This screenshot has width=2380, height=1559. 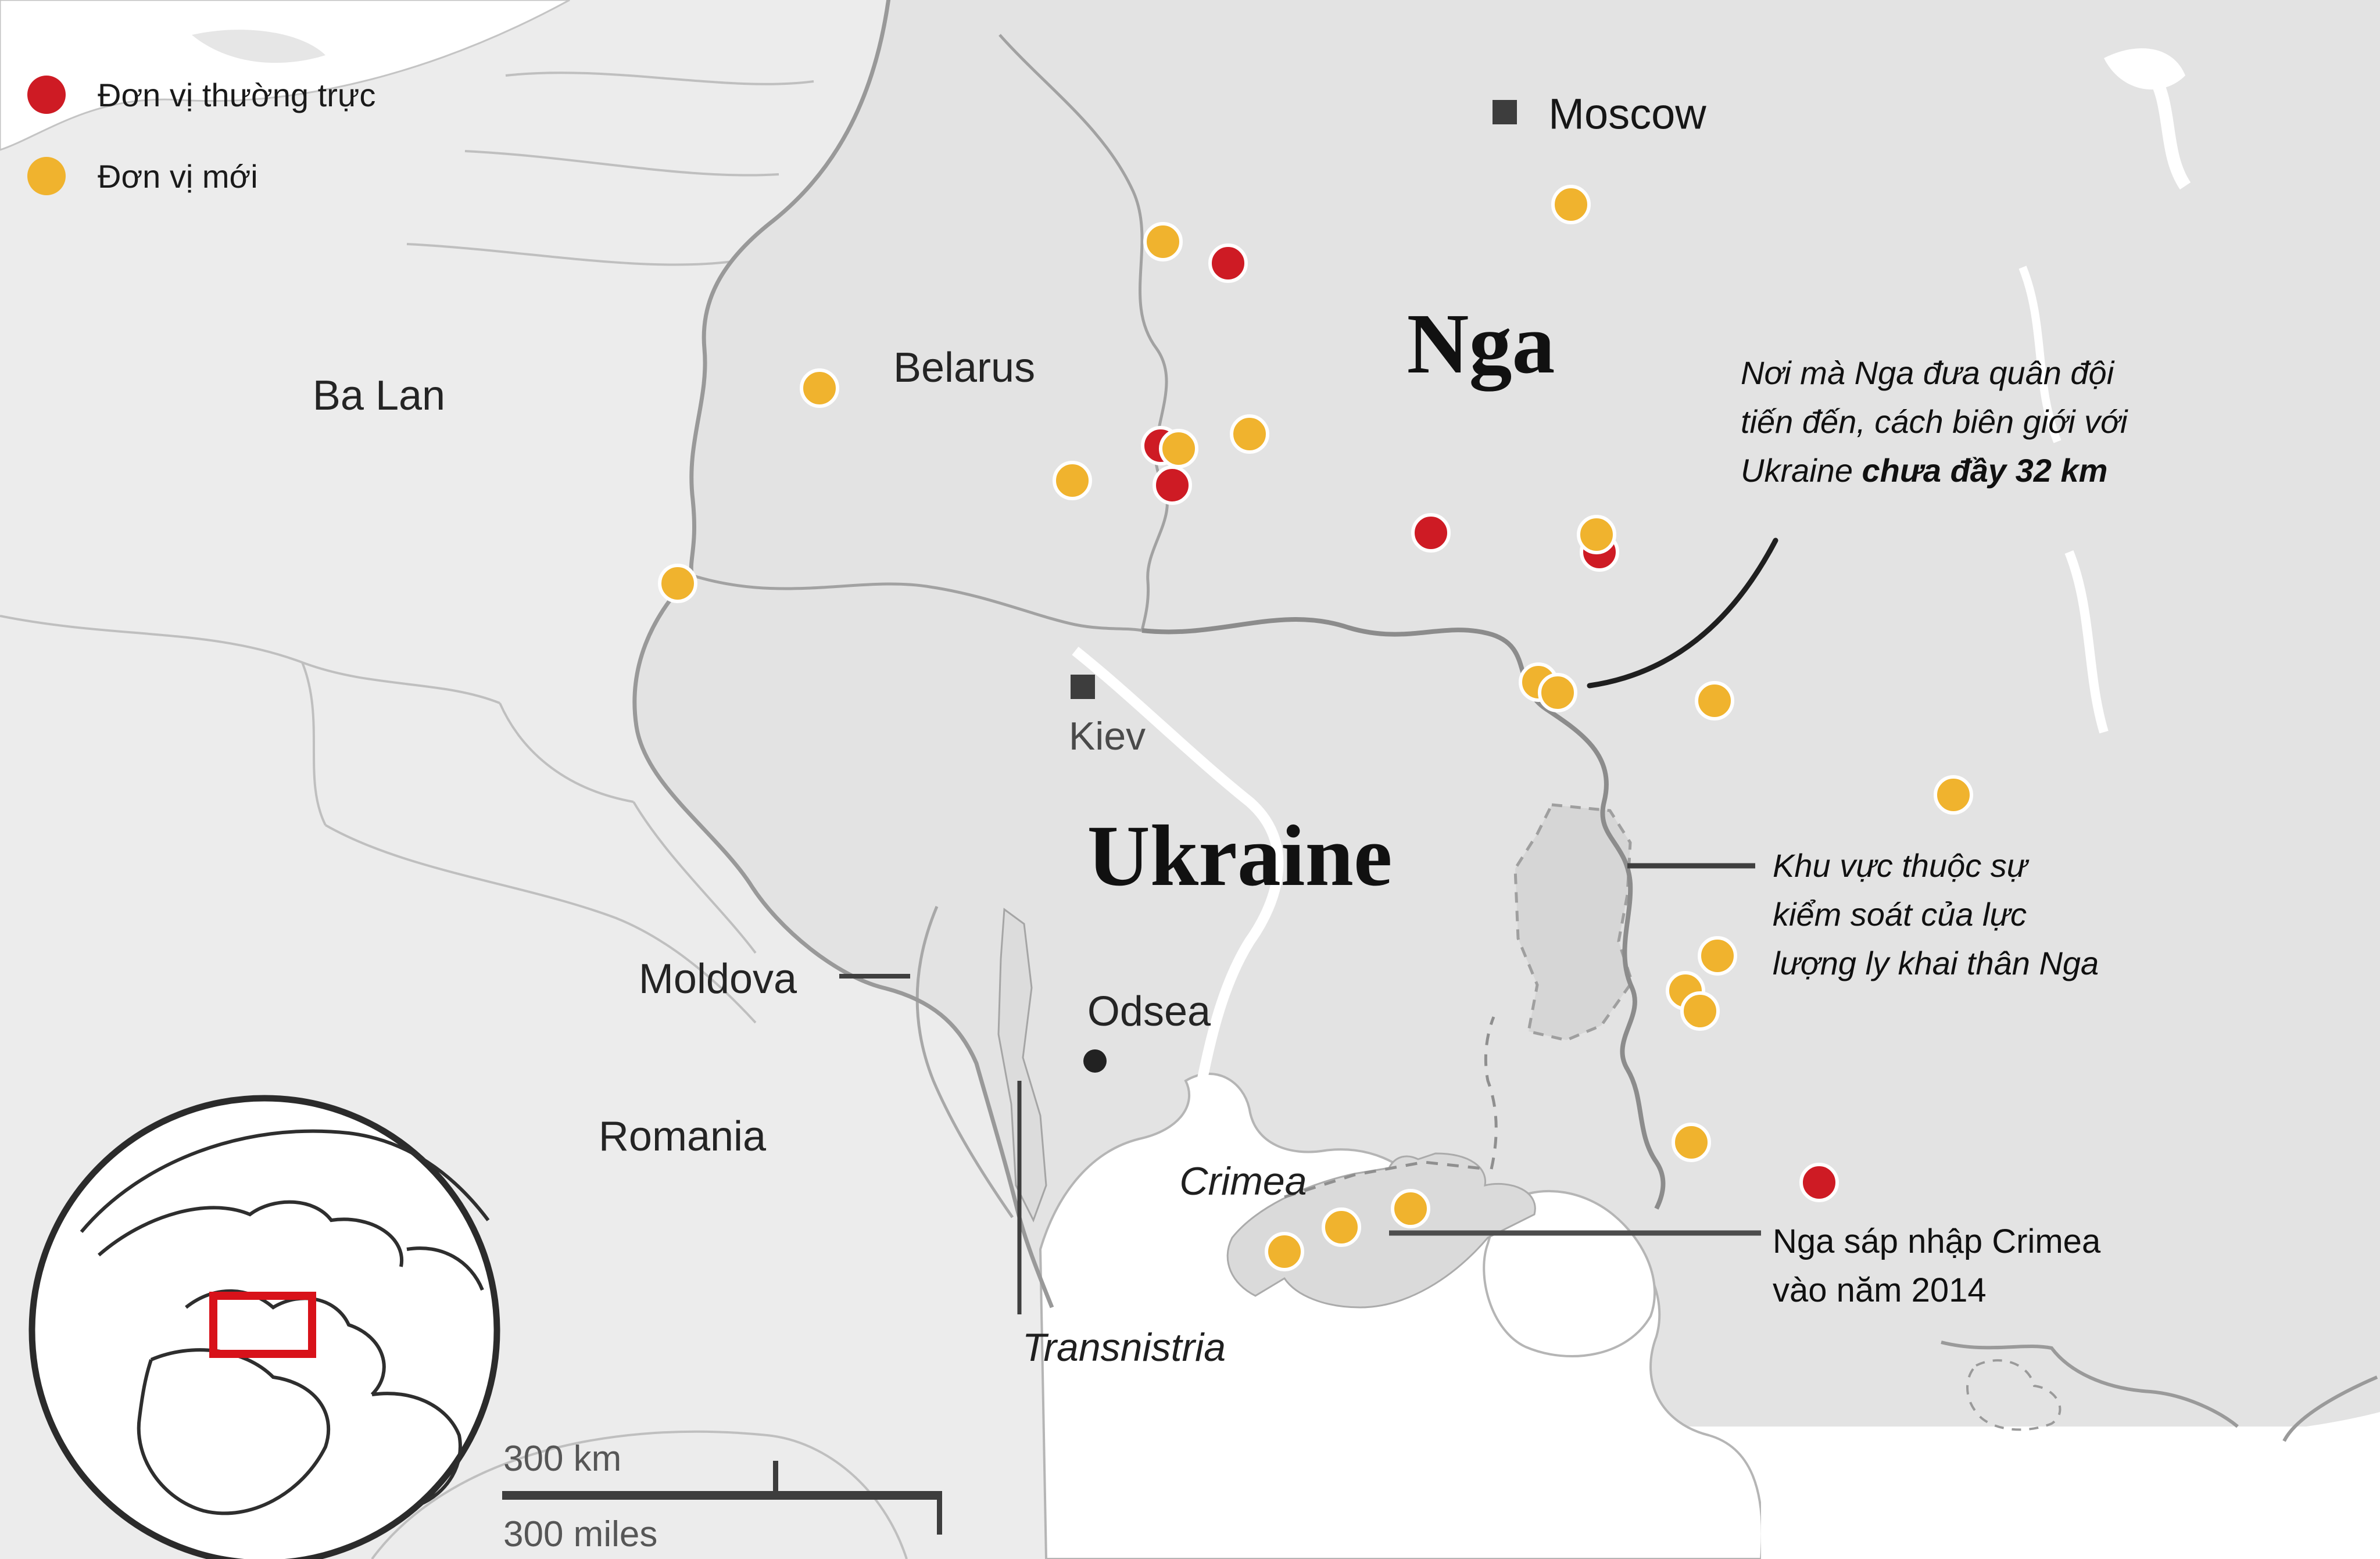 What do you see at coordinates (1107, 736) in the screenshot?
I see `label-kiev: Kiev` at bounding box center [1107, 736].